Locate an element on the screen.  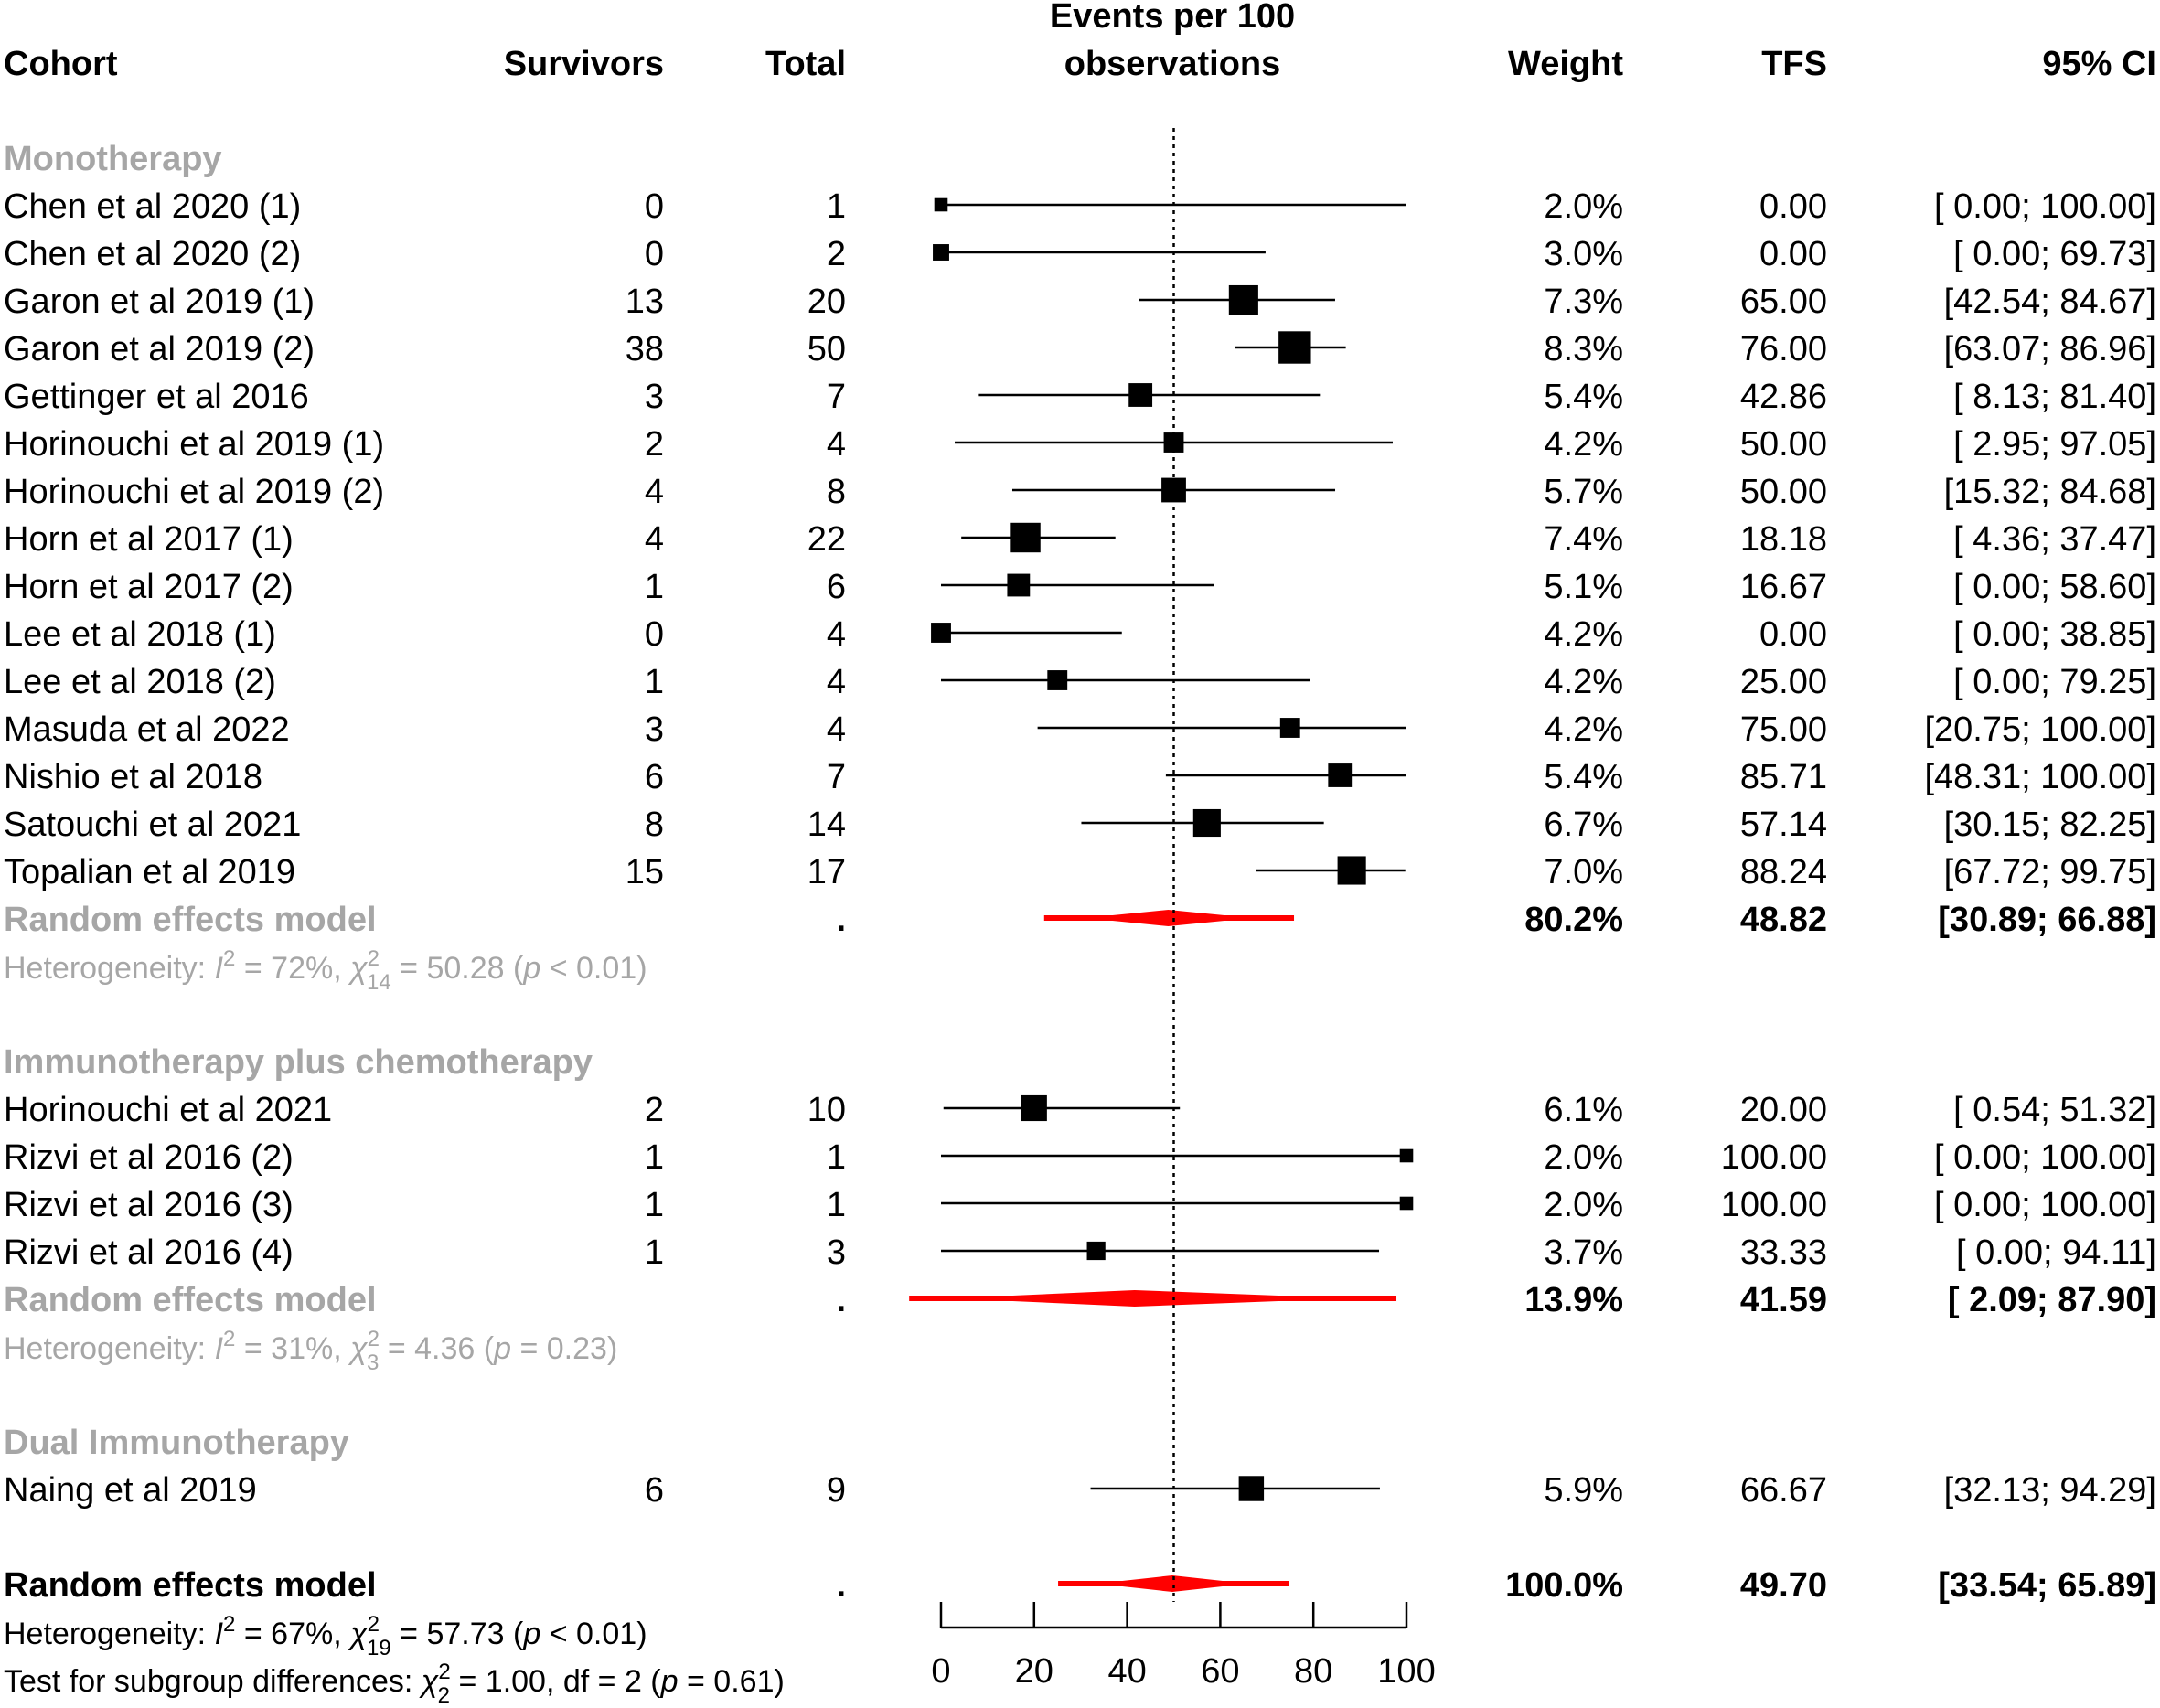
subgroup-heterogeneity-chi-value: = 4.36 ( is located at coordinates (436, 1349).